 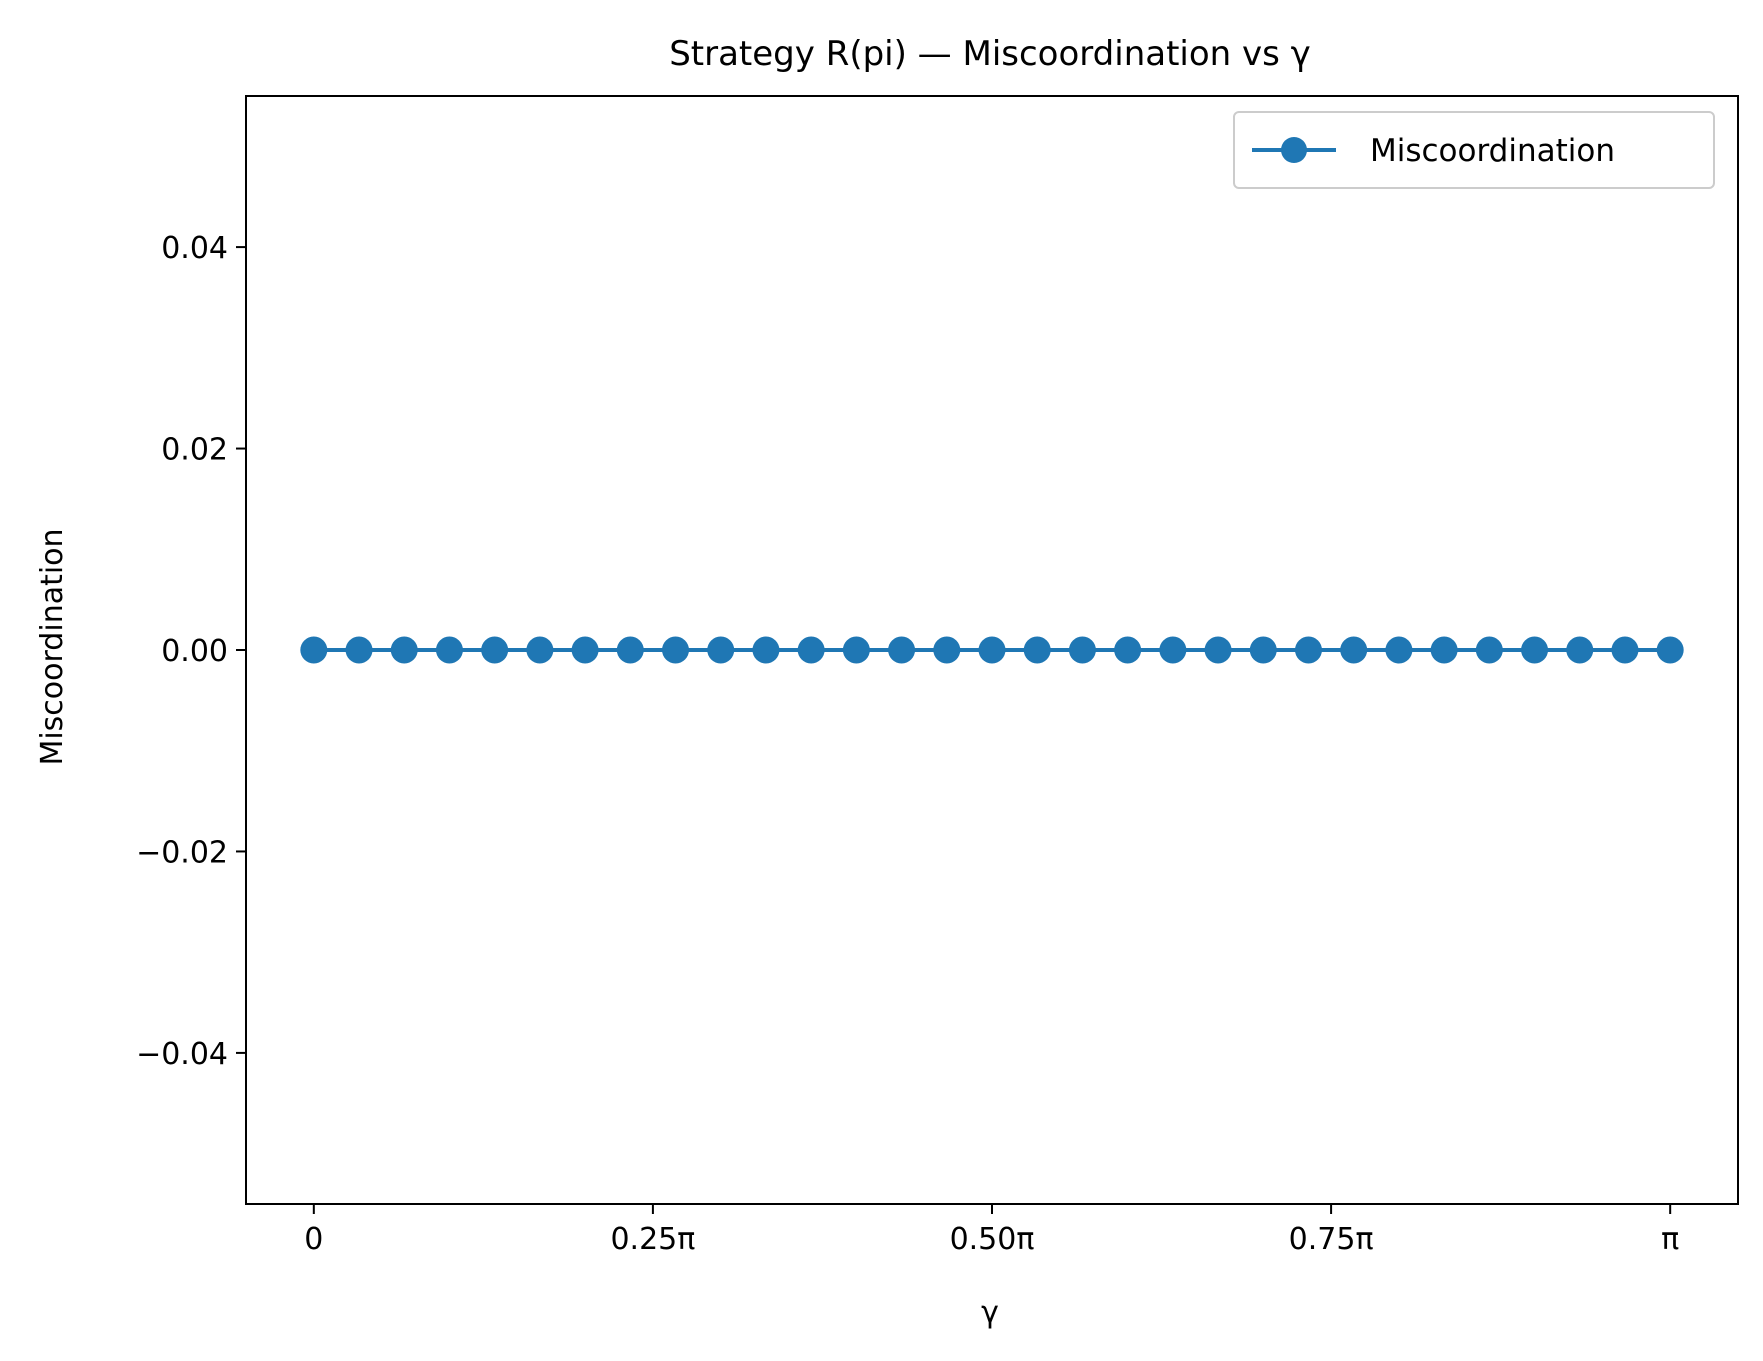 I want to click on y-tick-label: 0.00, so click(x=194, y=651).